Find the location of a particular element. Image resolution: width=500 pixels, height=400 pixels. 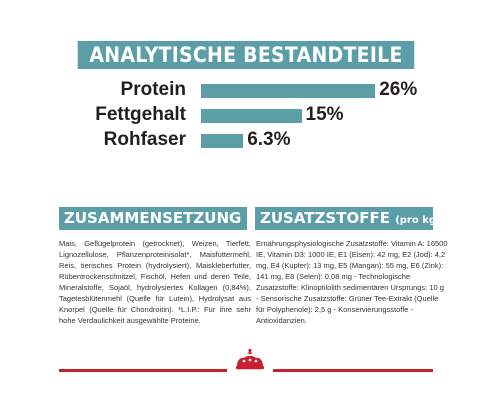

composition-heading-text: ZUSAMMENSETZUNG is located at coordinates (153, 218).